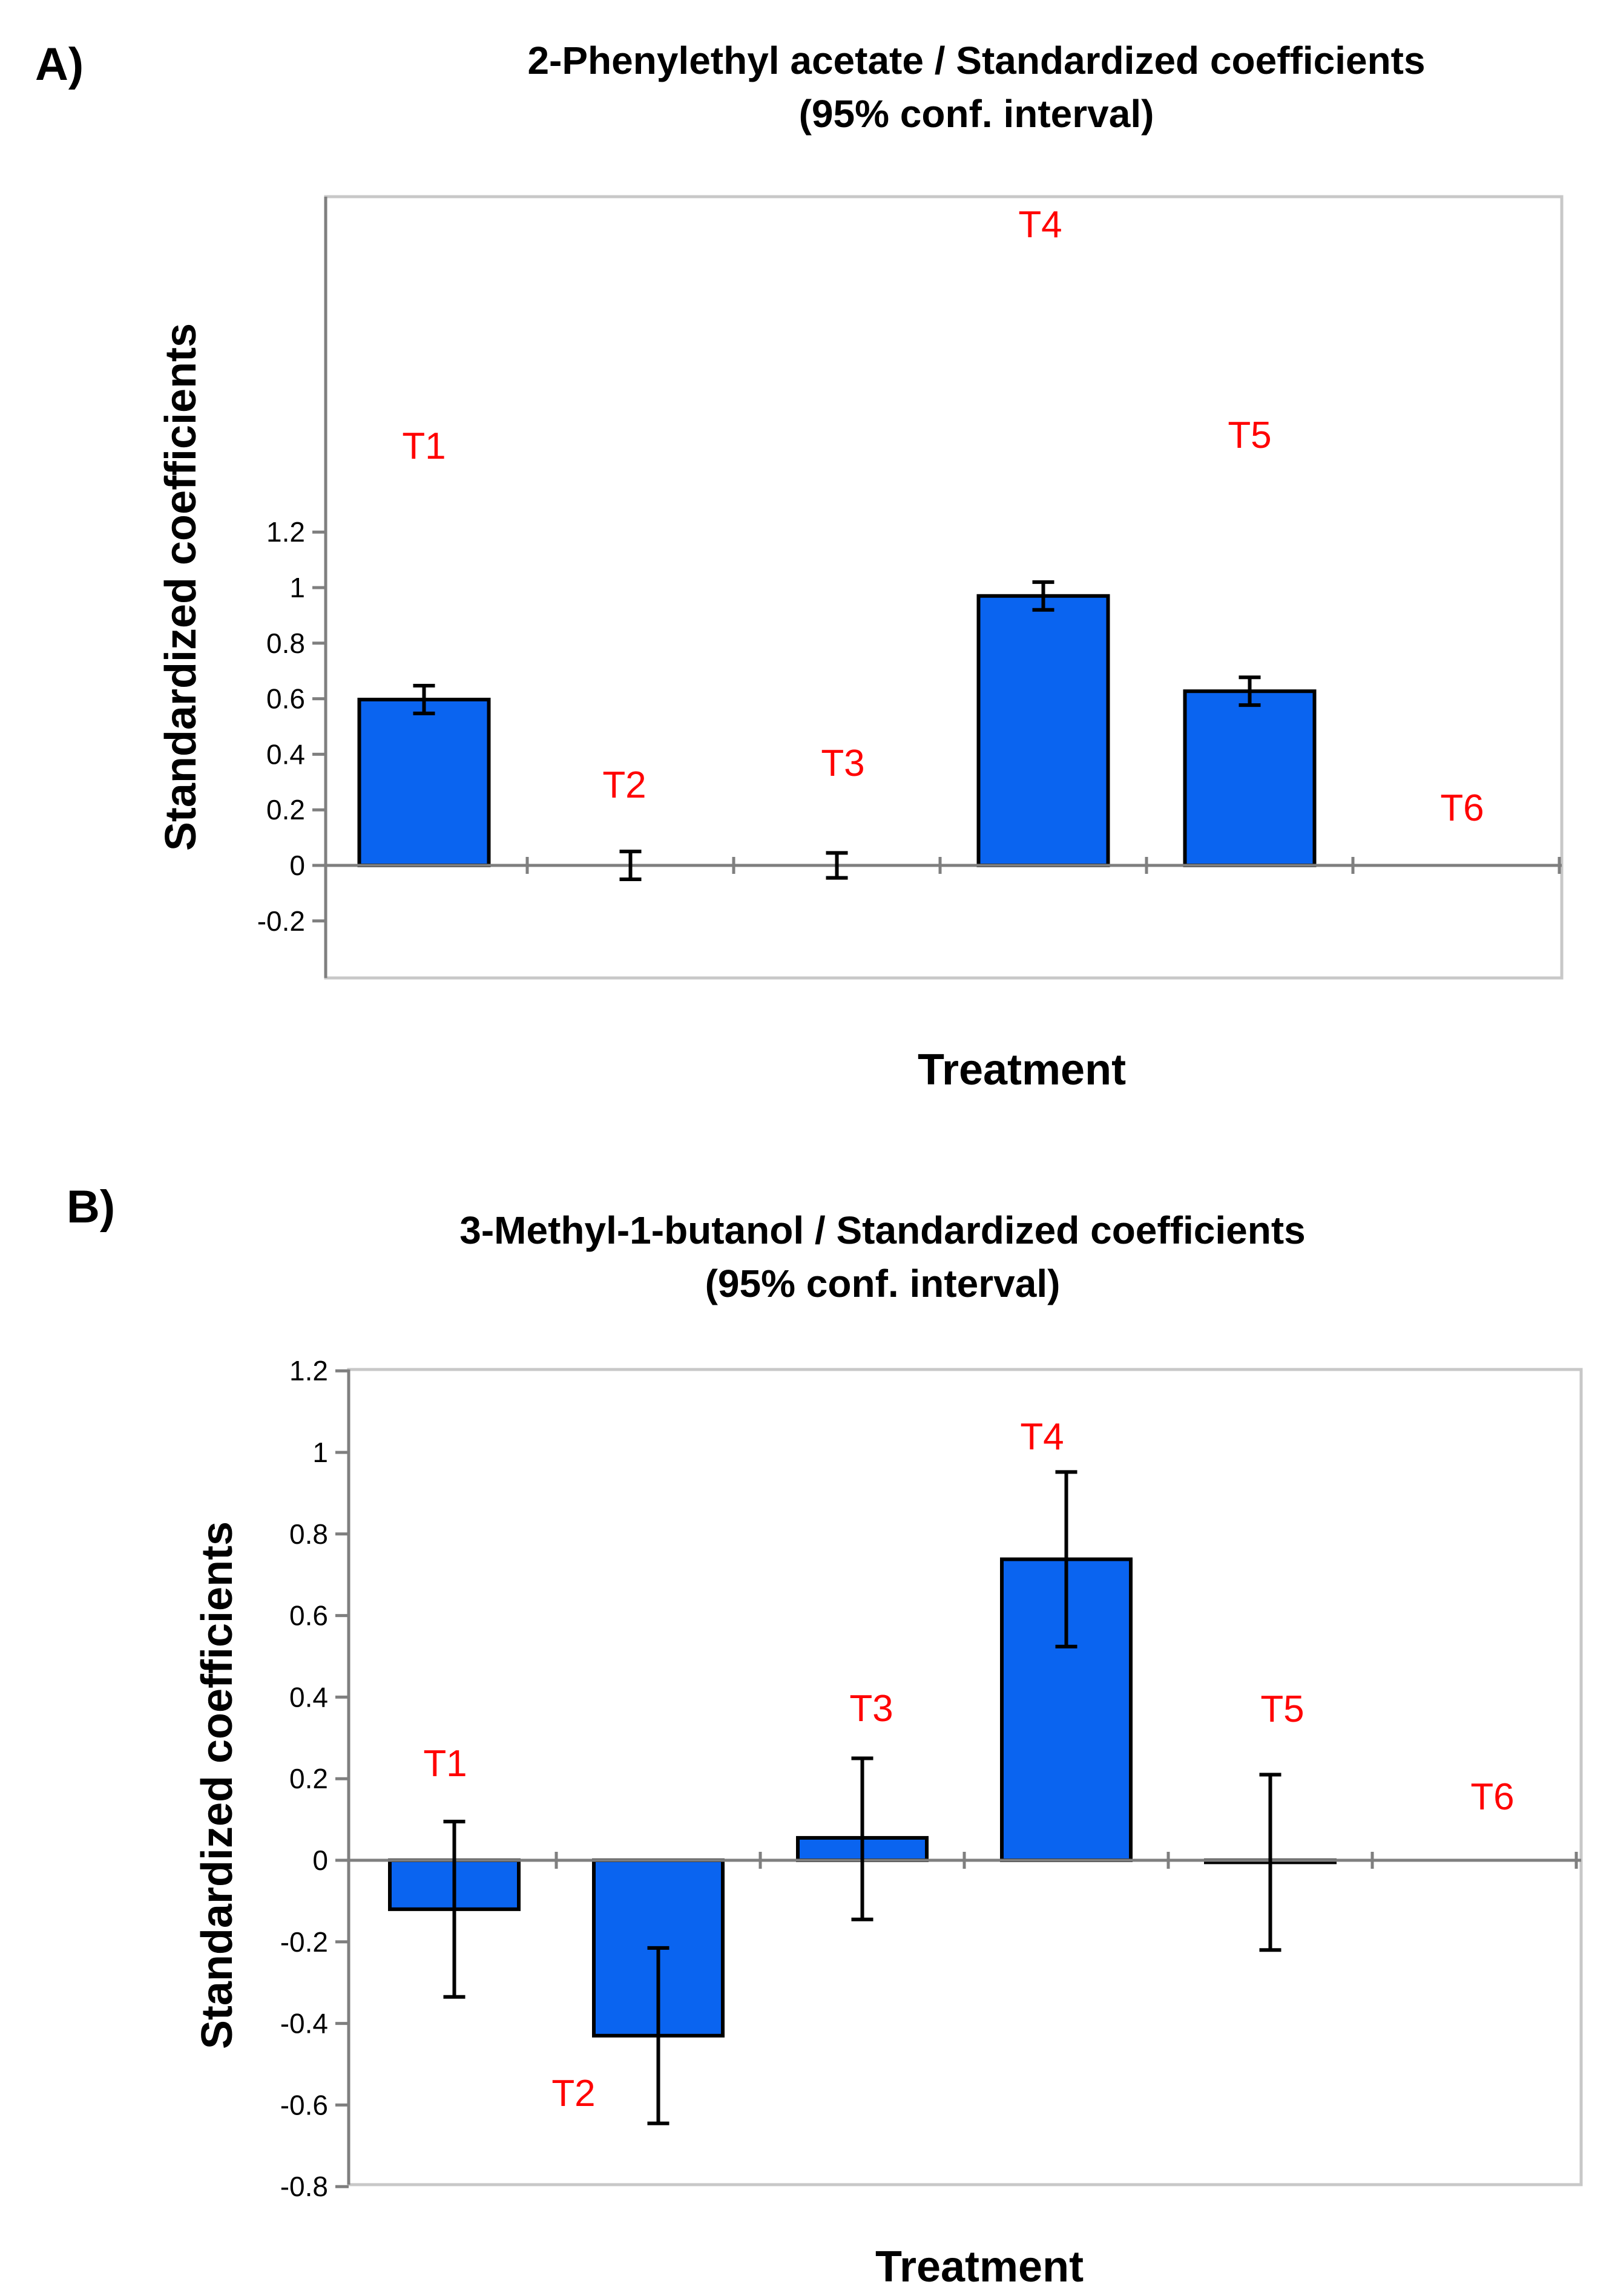 The height and width of the screenshot is (2296, 1612). I want to click on y-tick-label: -0.6, so click(304, 2105).